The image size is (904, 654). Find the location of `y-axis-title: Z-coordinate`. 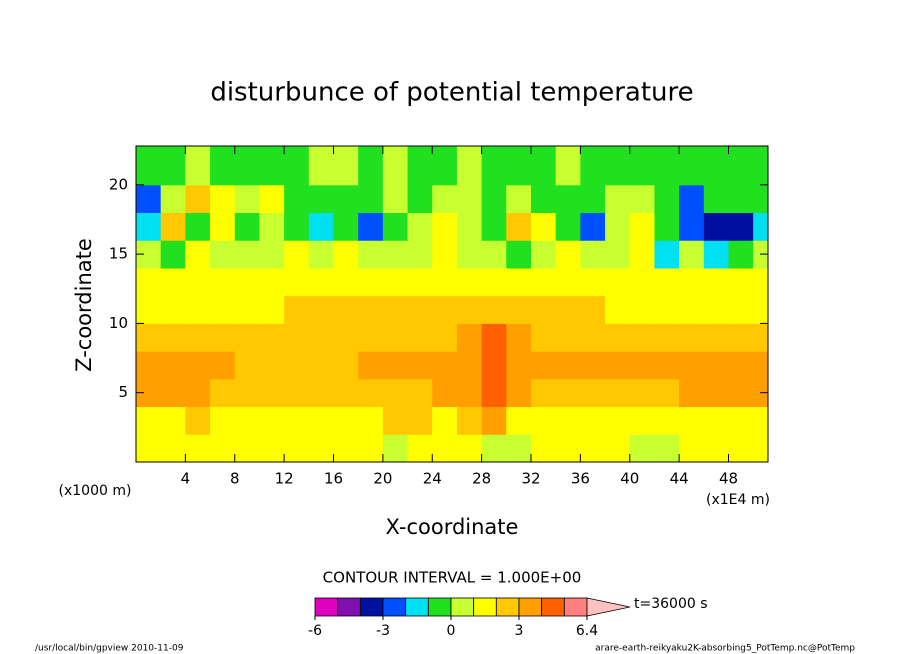

y-axis-title: Z-coordinate is located at coordinates (84, 305).